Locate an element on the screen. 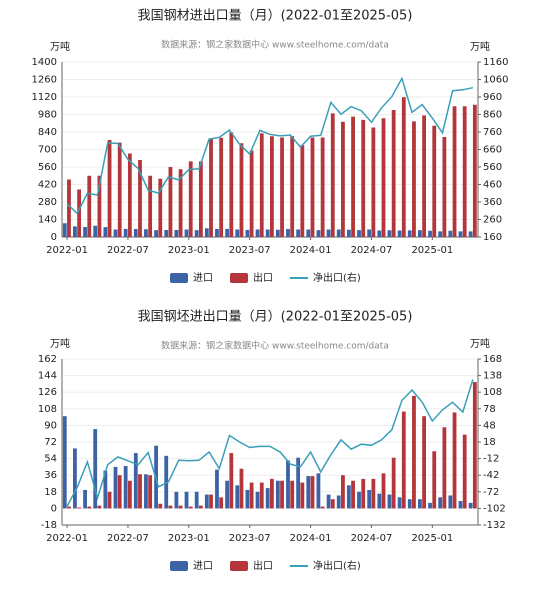 This screenshot has height=593, width=550. x-tick-label: 2024-07 is located at coordinates (372, 250).